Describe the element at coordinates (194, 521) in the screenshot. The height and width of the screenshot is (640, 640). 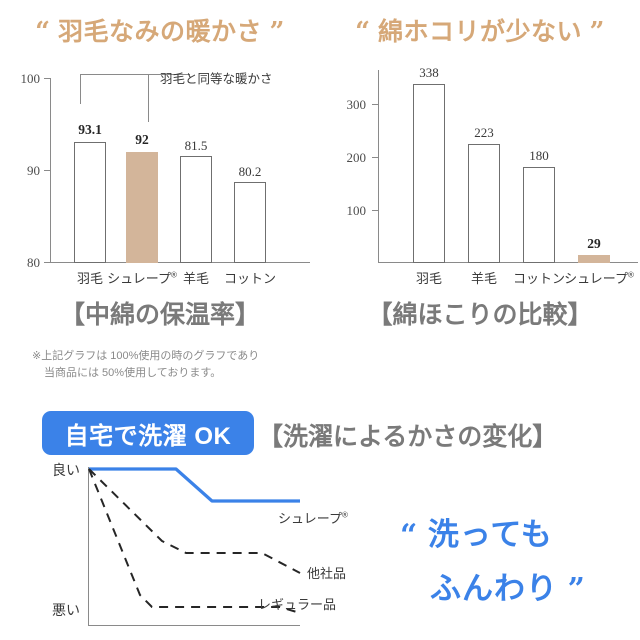
I see `series-line-other` at that location.